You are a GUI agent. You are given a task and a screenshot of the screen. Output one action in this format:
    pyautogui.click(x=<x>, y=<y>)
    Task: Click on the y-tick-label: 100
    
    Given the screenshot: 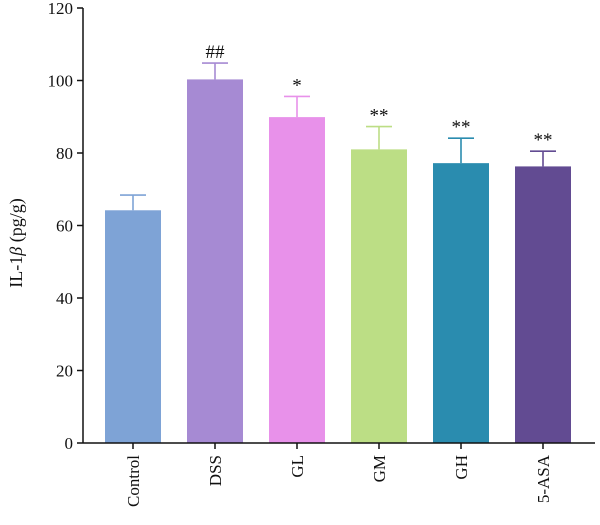 What is the action you would take?
    pyautogui.click(x=61, y=81)
    